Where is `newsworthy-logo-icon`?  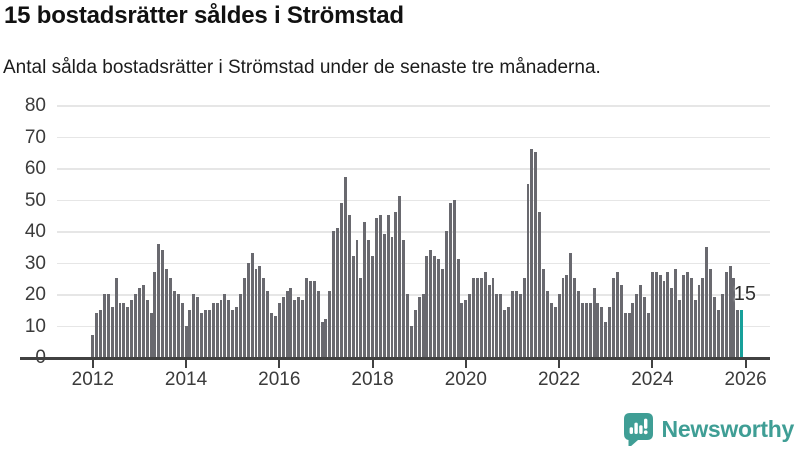 newsworthy-logo-icon is located at coordinates (638, 430).